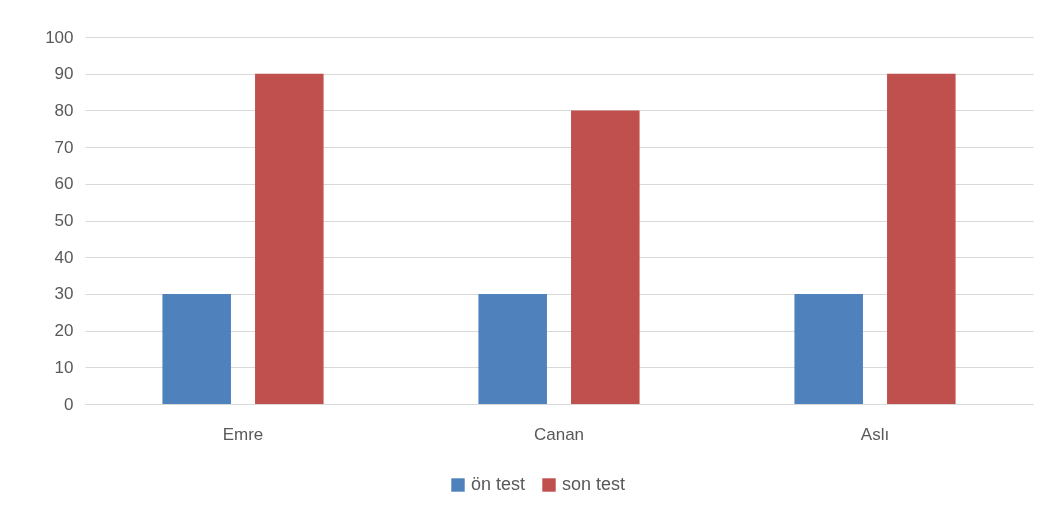 The height and width of the screenshot is (522, 1059). I want to click on y-tick-label: 60, so click(64, 184).